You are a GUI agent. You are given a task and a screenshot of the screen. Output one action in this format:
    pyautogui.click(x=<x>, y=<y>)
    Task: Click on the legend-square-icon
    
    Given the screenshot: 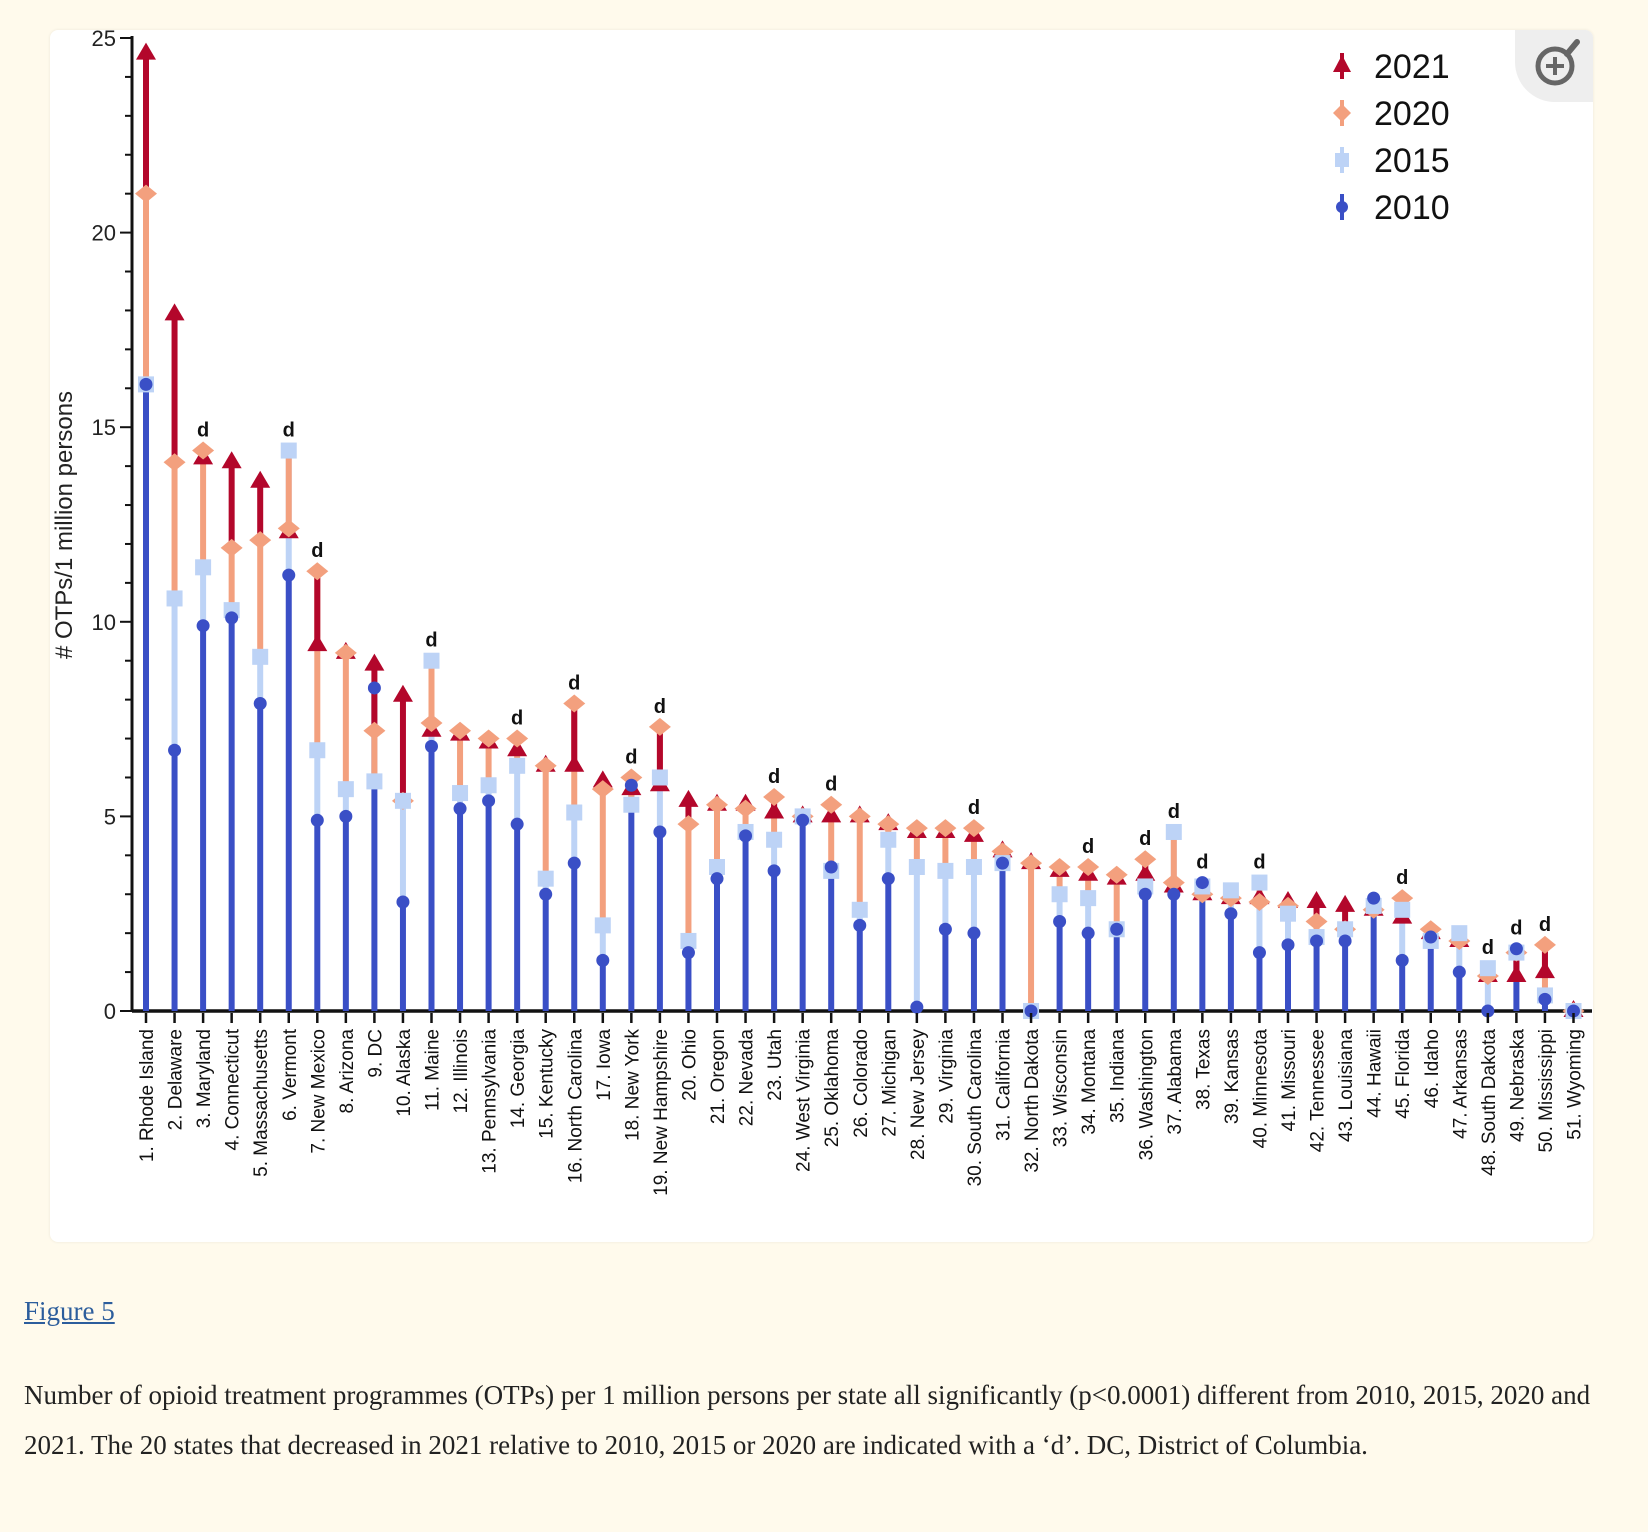 What is the action you would take?
    pyautogui.click(x=1342, y=160)
    